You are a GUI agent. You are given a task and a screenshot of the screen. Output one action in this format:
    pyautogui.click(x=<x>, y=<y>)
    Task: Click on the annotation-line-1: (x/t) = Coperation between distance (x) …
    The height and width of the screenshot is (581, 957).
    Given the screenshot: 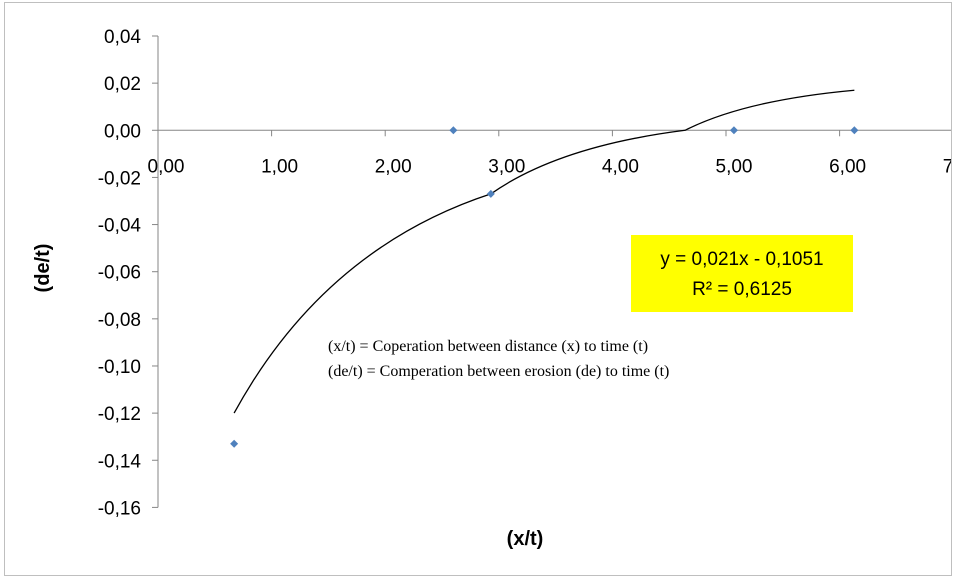 What is the action you would take?
    pyautogui.click(x=488, y=346)
    